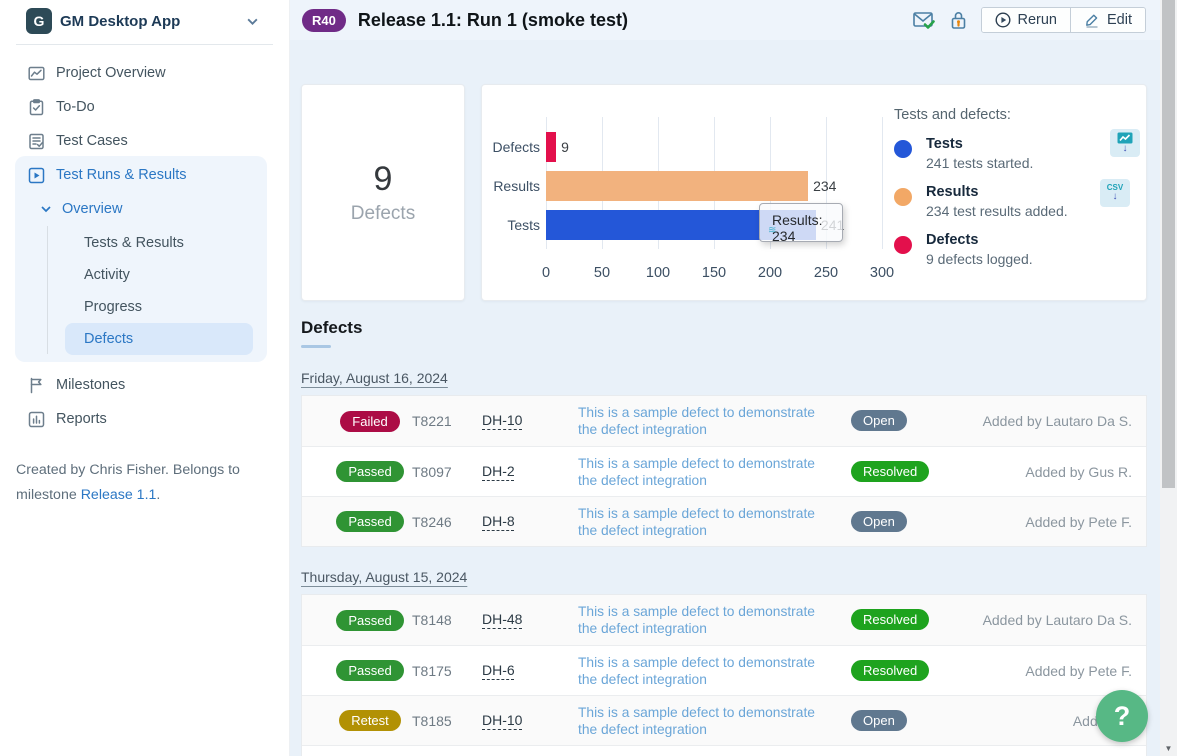 The width and height of the screenshot is (1177, 756). Describe the element at coordinates (952, 240) in the screenshot. I see `legend-name: Defects` at that location.